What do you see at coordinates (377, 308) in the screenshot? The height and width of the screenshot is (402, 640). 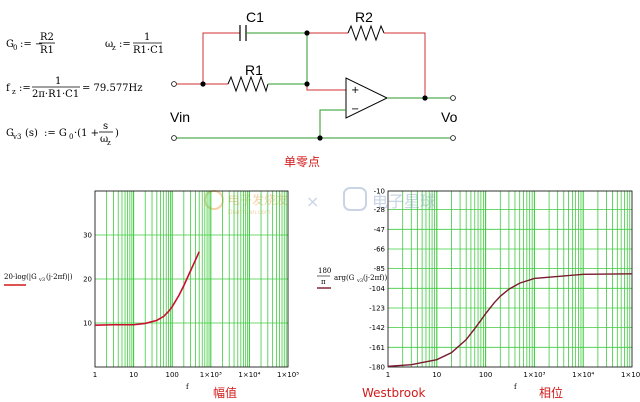 I see `y-tick-label: -123` at bounding box center [377, 308].